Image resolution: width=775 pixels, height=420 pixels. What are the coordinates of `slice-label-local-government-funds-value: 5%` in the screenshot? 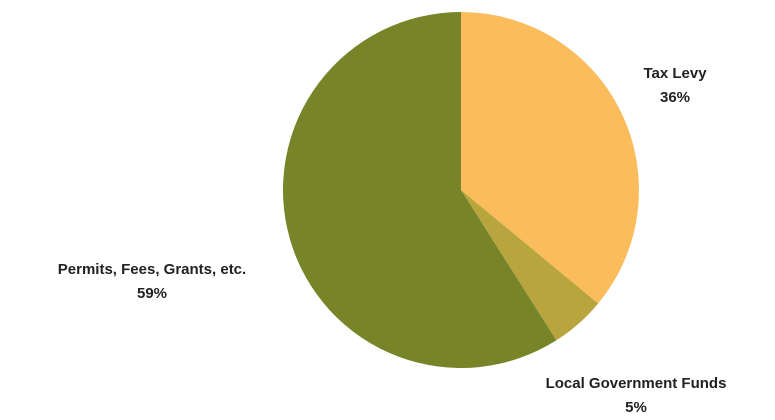 It's located at (636, 407).